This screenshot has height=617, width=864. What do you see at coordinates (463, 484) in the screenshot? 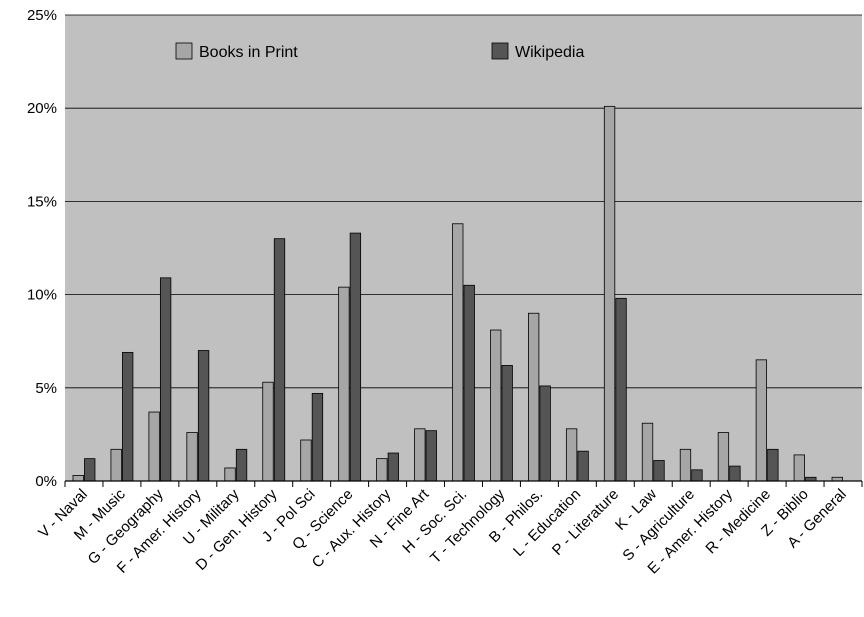
I see `x-axis-ticks` at bounding box center [463, 484].